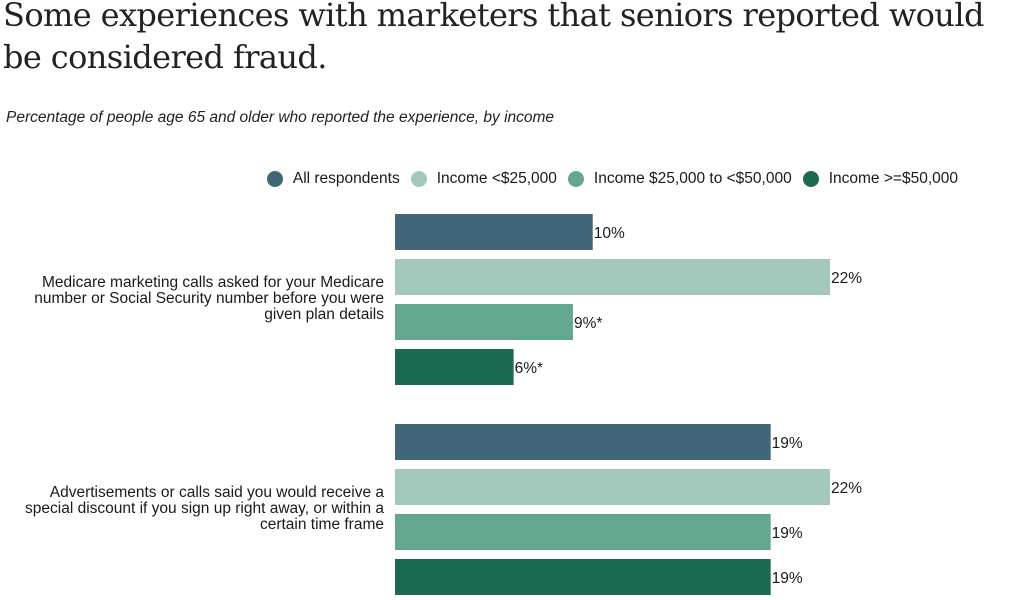  I want to click on legend-item-income-50k-plus: Income >=$50,000, so click(880, 179).